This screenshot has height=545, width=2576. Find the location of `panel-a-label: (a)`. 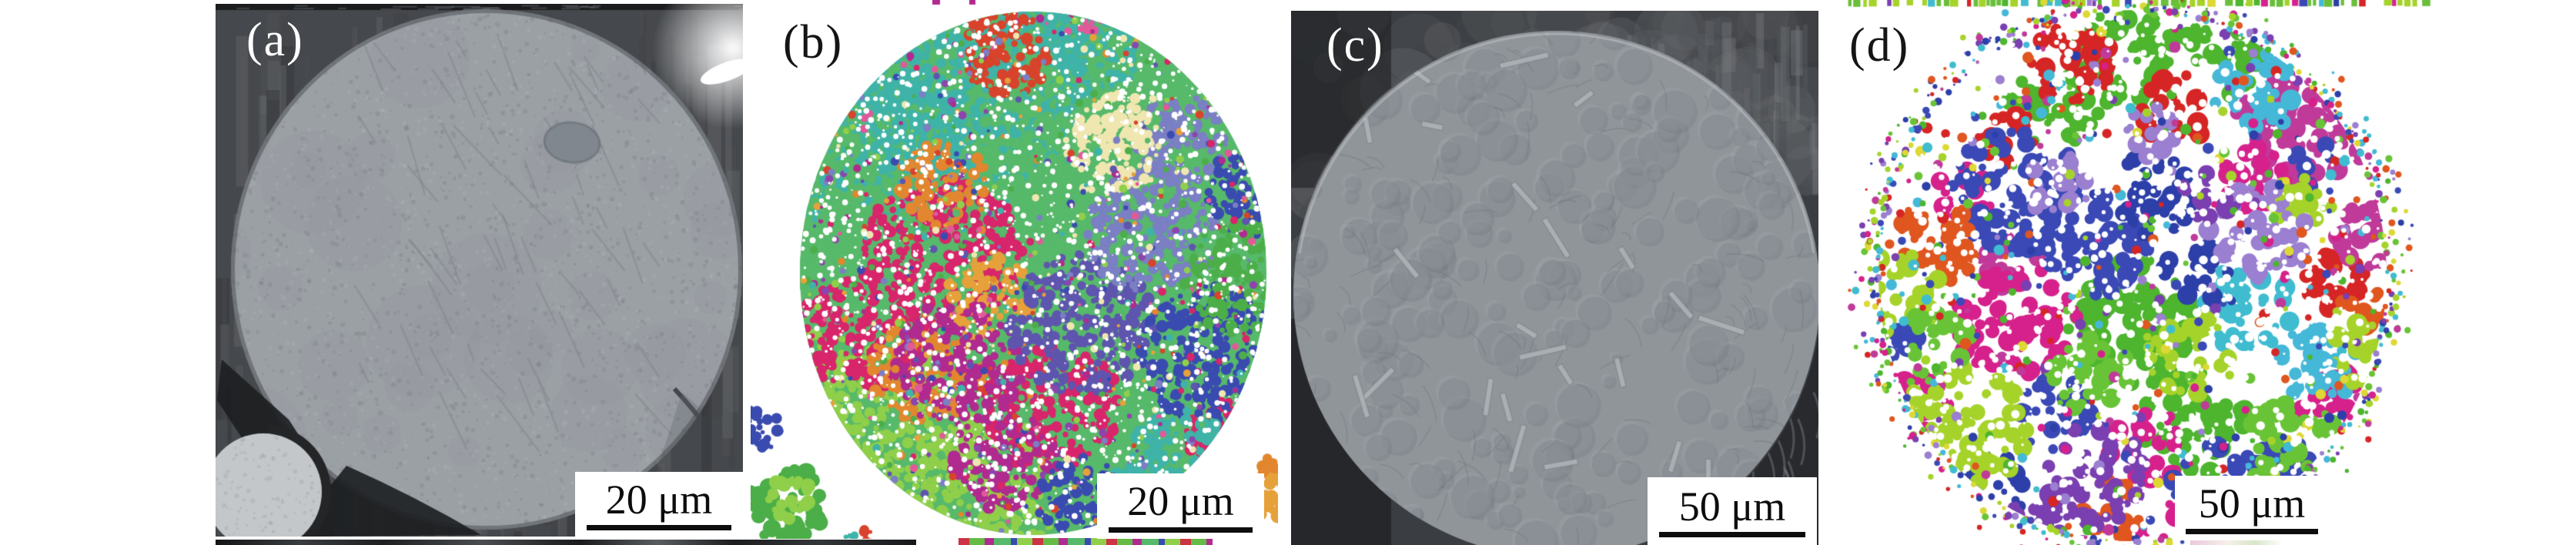

panel-a-label: (a) is located at coordinates (275, 40).